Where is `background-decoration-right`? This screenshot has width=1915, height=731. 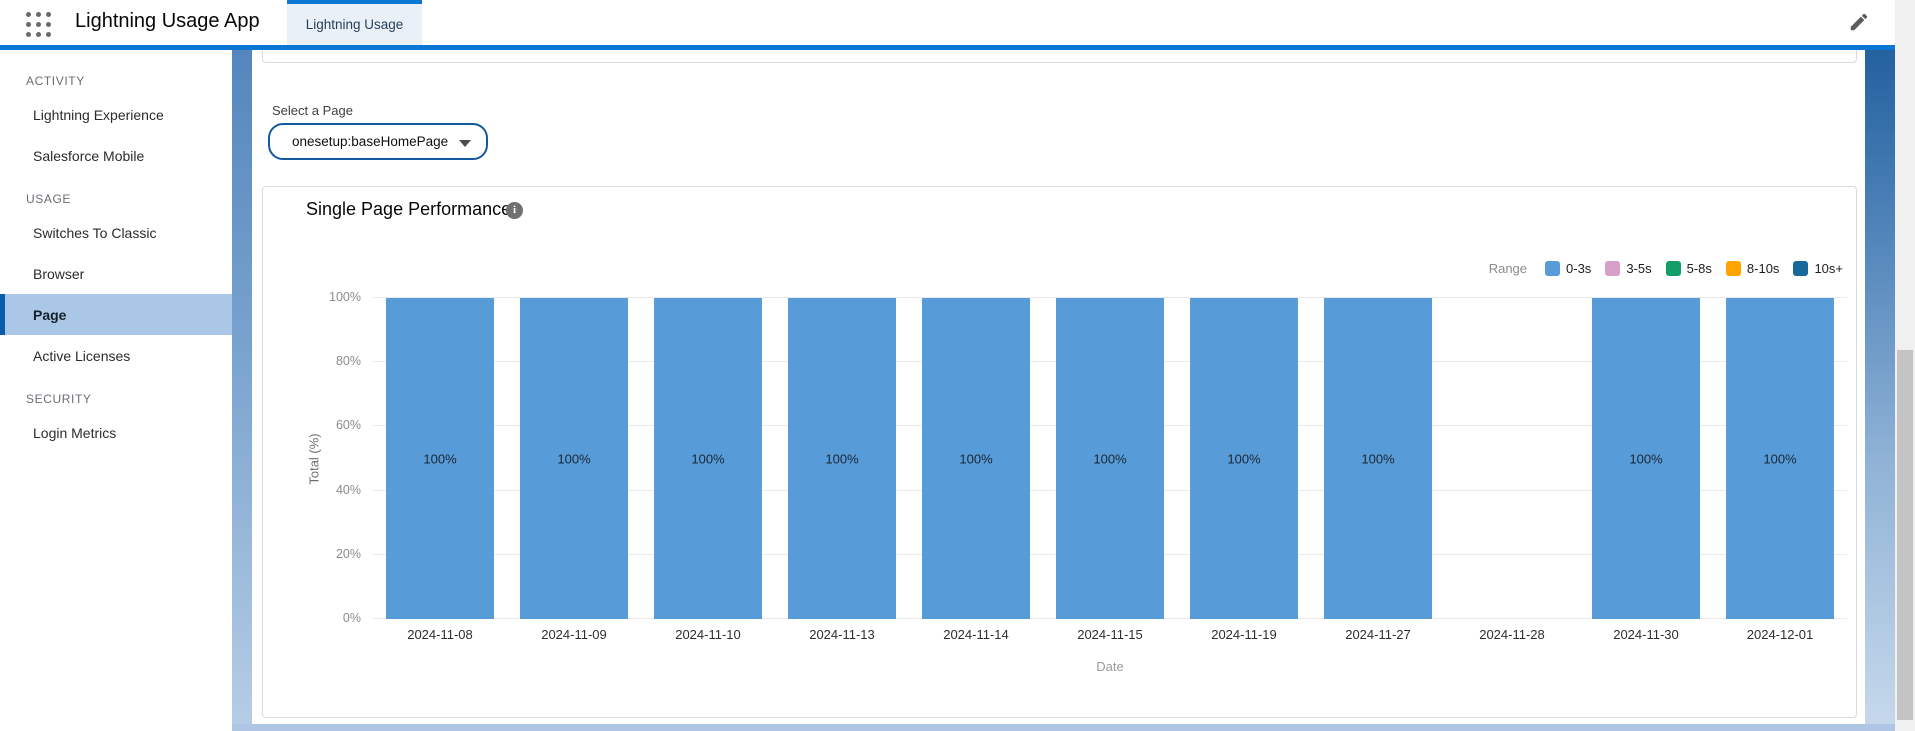 background-decoration-right is located at coordinates (1880, 390).